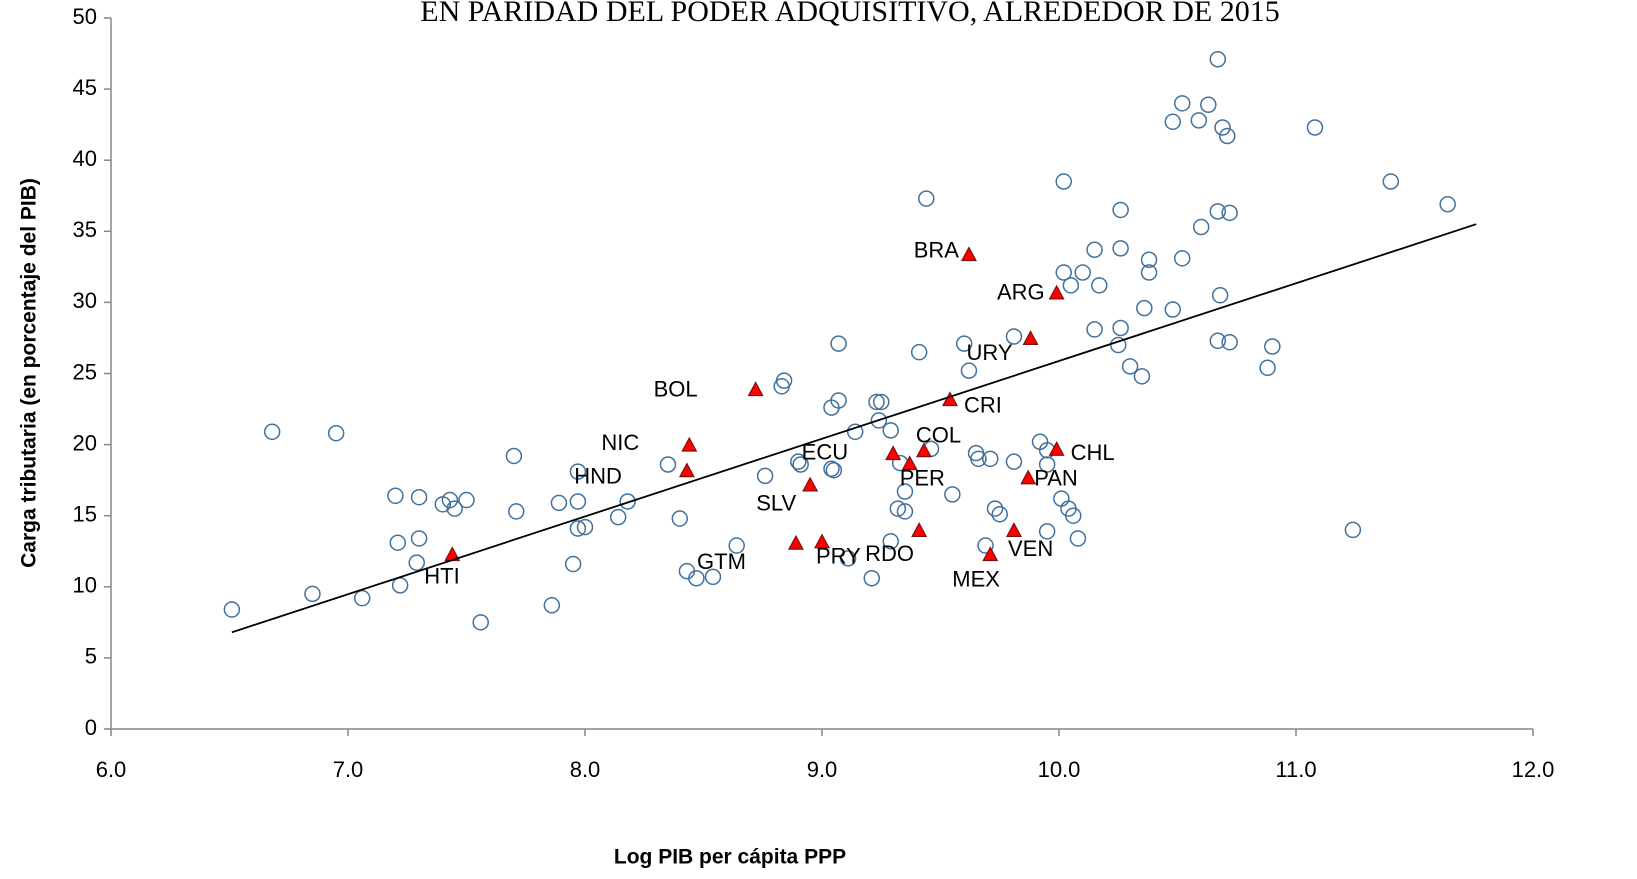 Image resolution: width=1637 pixels, height=879 pixels. Describe the element at coordinates (937, 249) in the screenshot. I see `point-label: BRA` at that location.